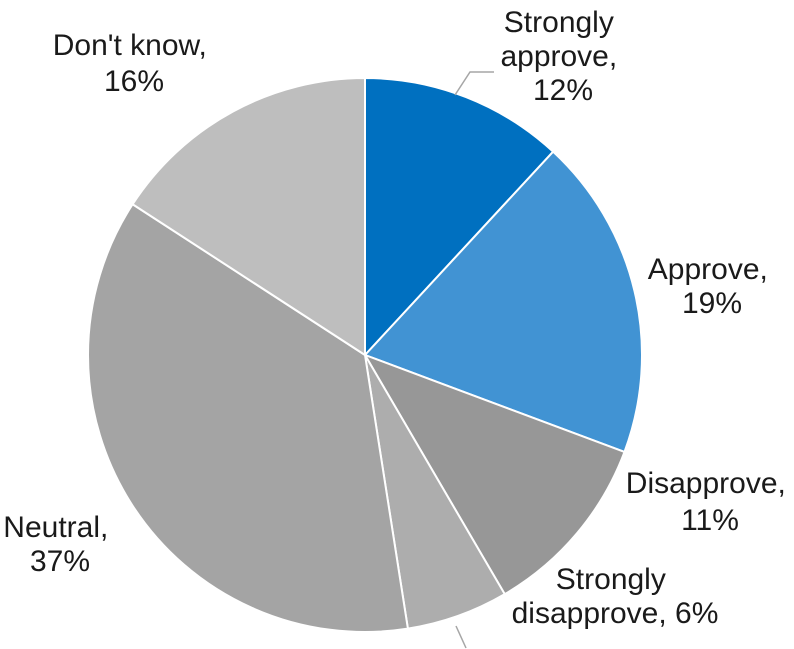 Image resolution: width=794 pixels, height=649 pixels. What do you see at coordinates (59, 544) in the screenshot?
I see `label-neutral: Neutral, 37%` at bounding box center [59, 544].